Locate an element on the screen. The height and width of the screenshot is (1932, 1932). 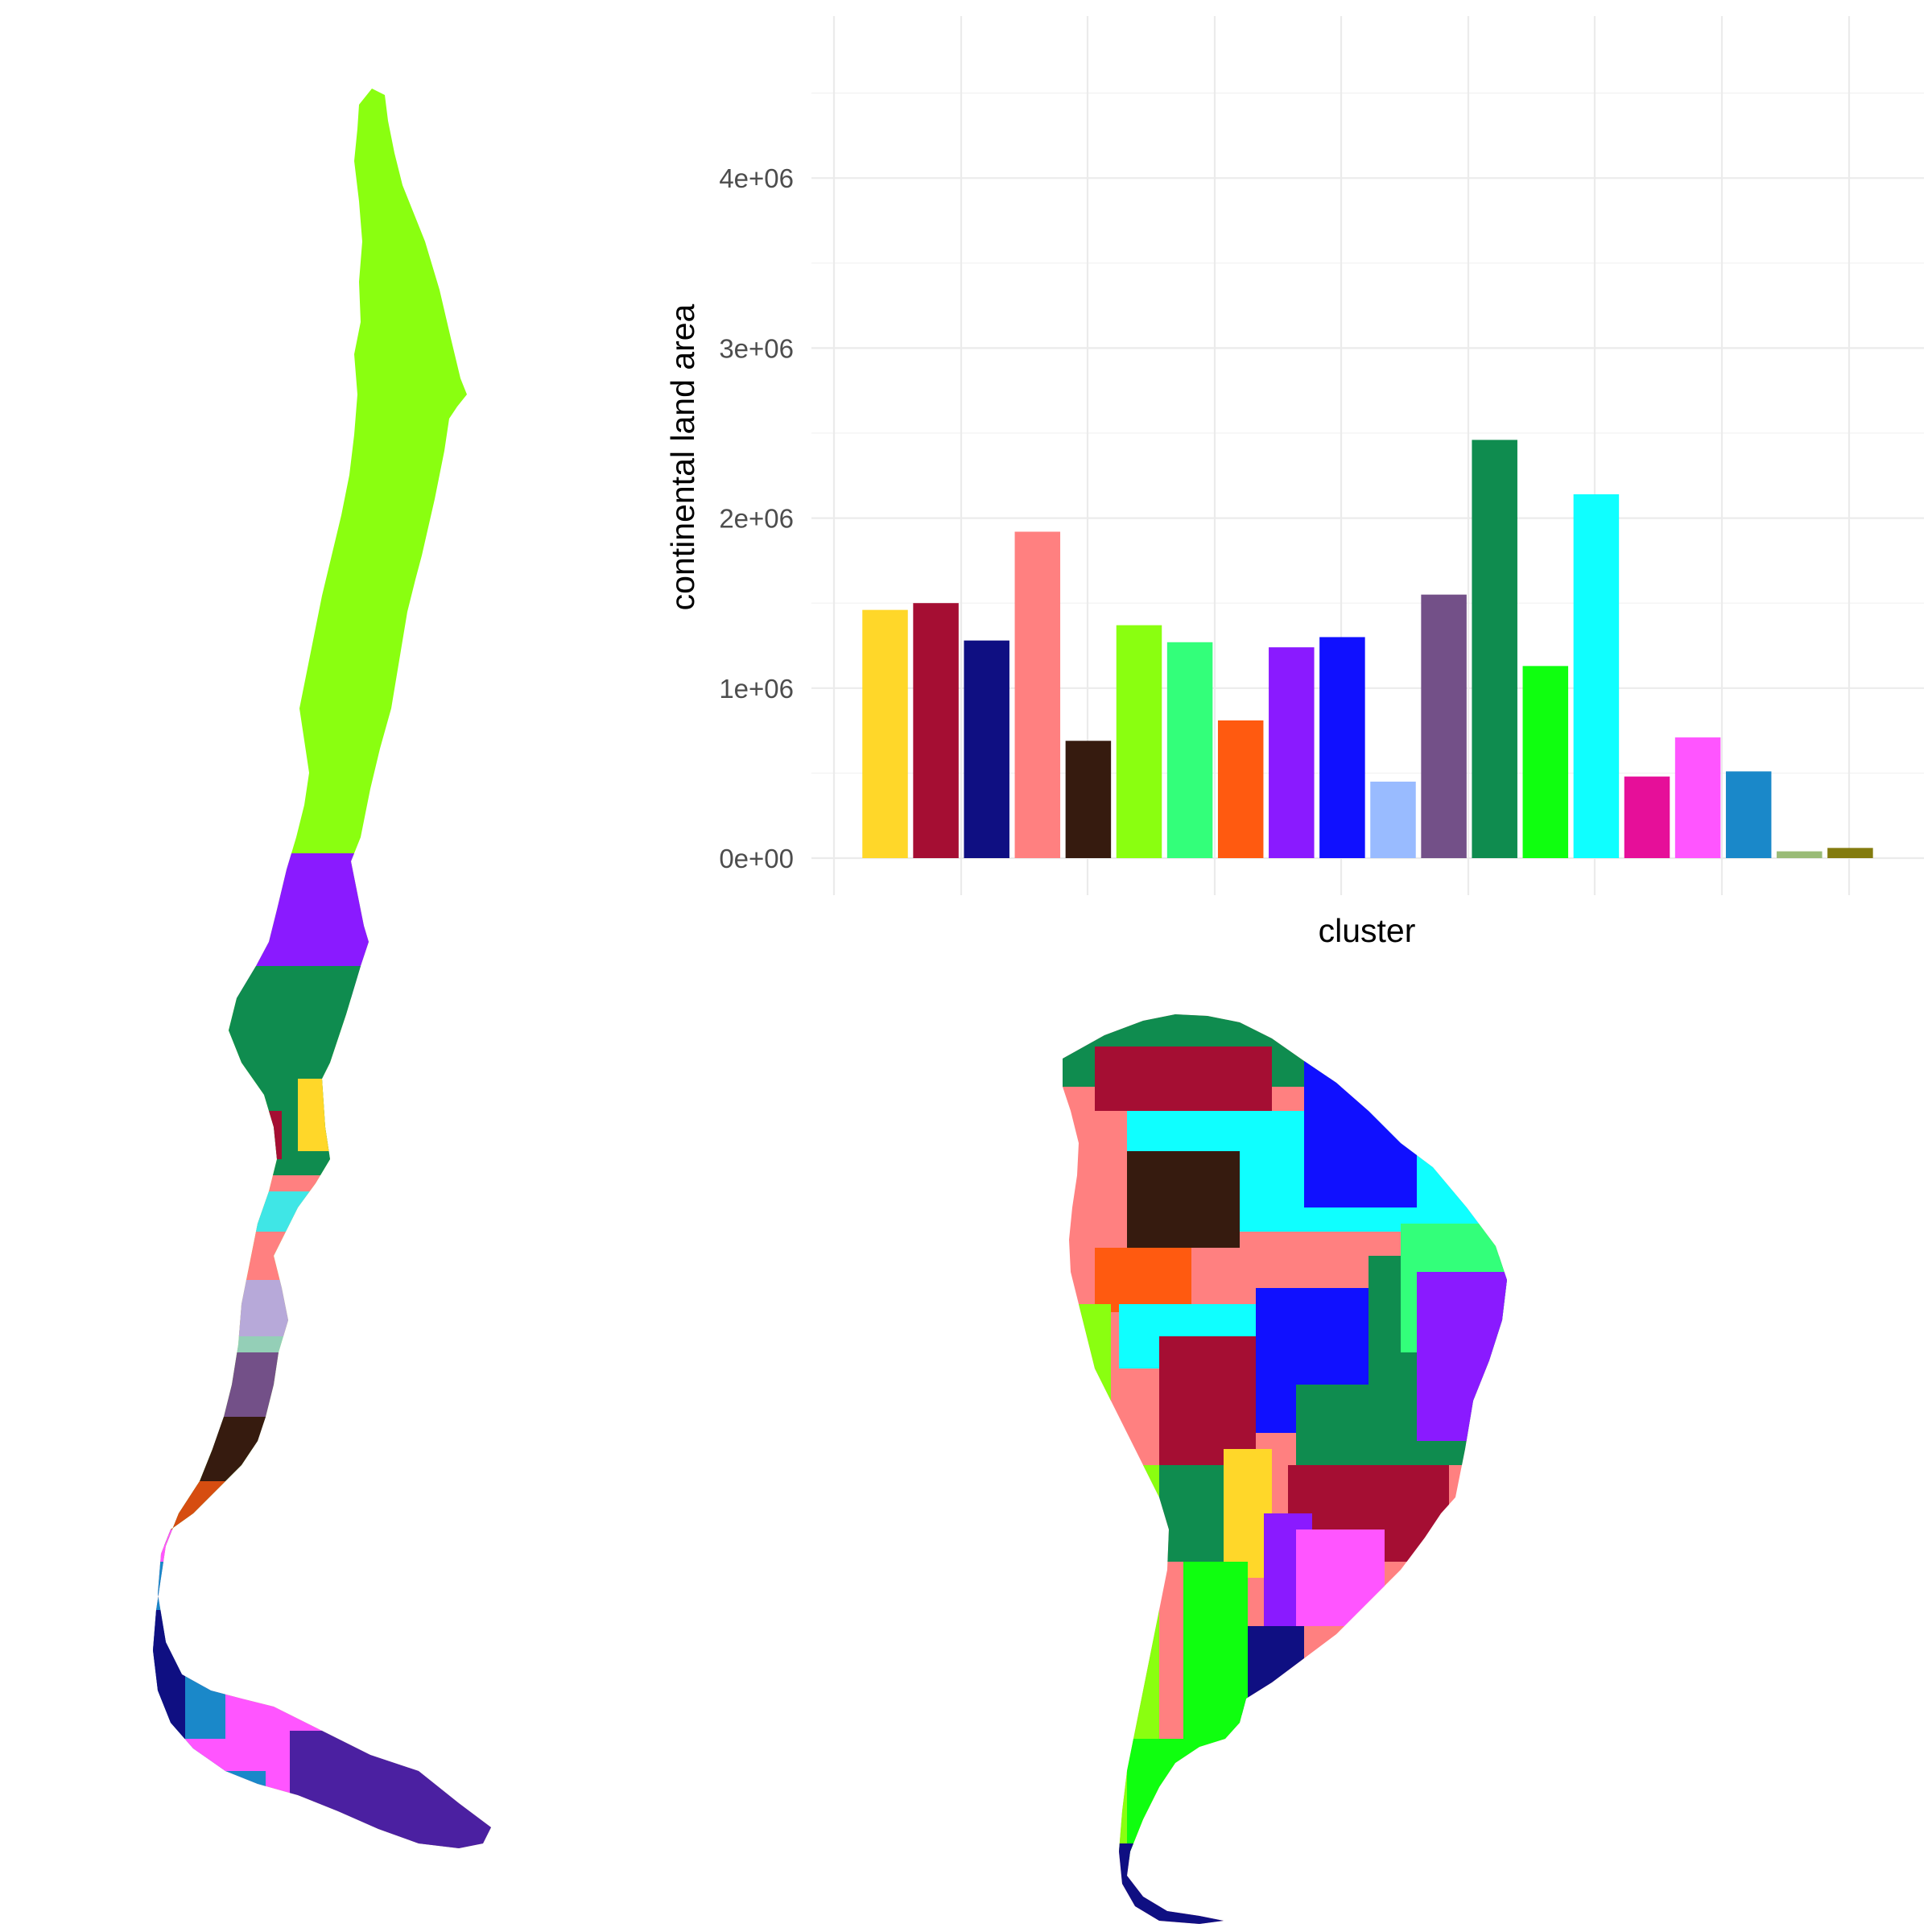
y-tick-label: 0e+00 is located at coordinates (756, 858).